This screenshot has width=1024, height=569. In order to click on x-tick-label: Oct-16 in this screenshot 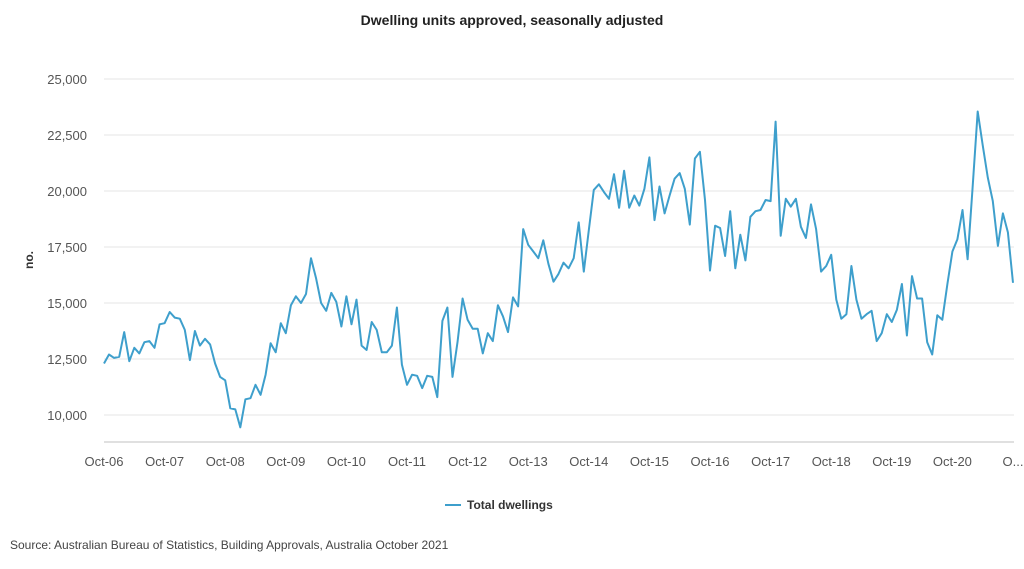, I will do `click(709, 461)`.